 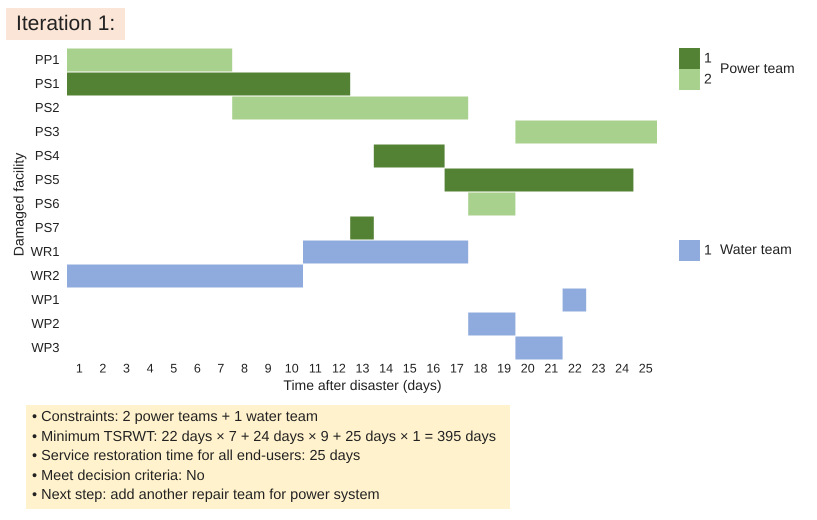 I want to click on y-tick-label: PS7, so click(x=47, y=227).